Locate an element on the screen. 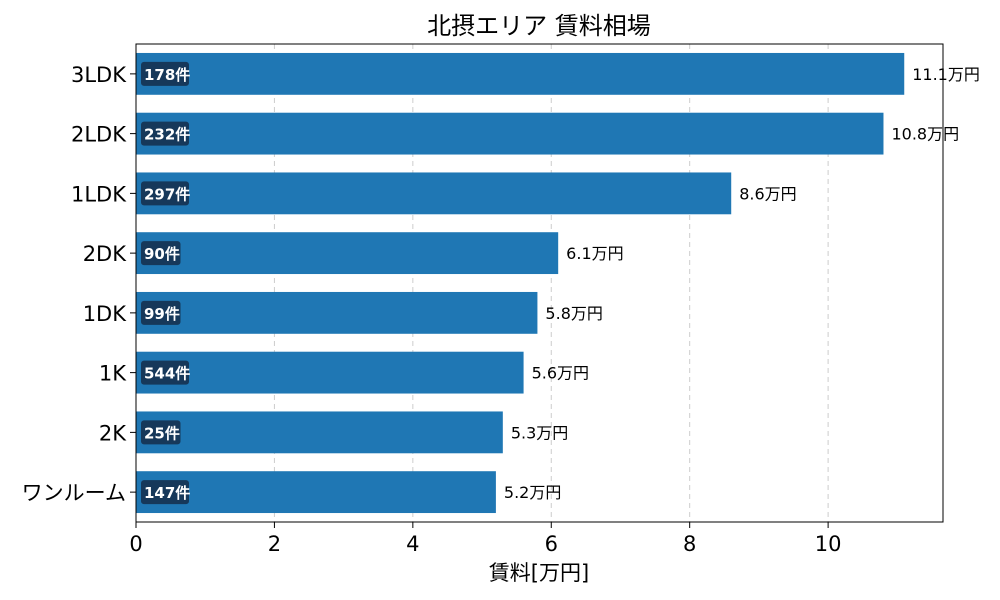 This screenshot has width=1000, height=600. count-label: 178件 is located at coordinates (167, 75).